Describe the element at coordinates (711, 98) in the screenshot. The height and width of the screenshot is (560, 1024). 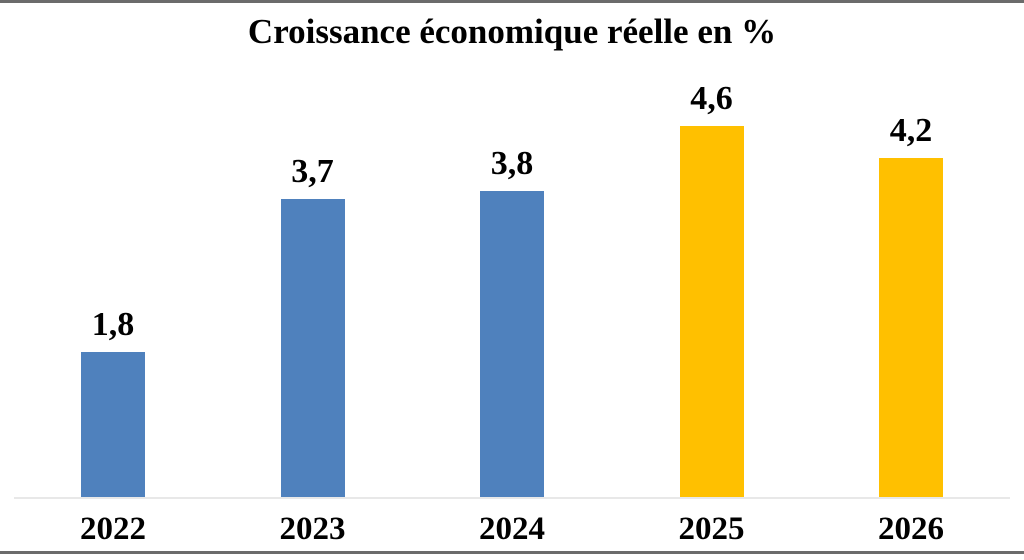
I see `value-label-2025: 4,6` at that location.